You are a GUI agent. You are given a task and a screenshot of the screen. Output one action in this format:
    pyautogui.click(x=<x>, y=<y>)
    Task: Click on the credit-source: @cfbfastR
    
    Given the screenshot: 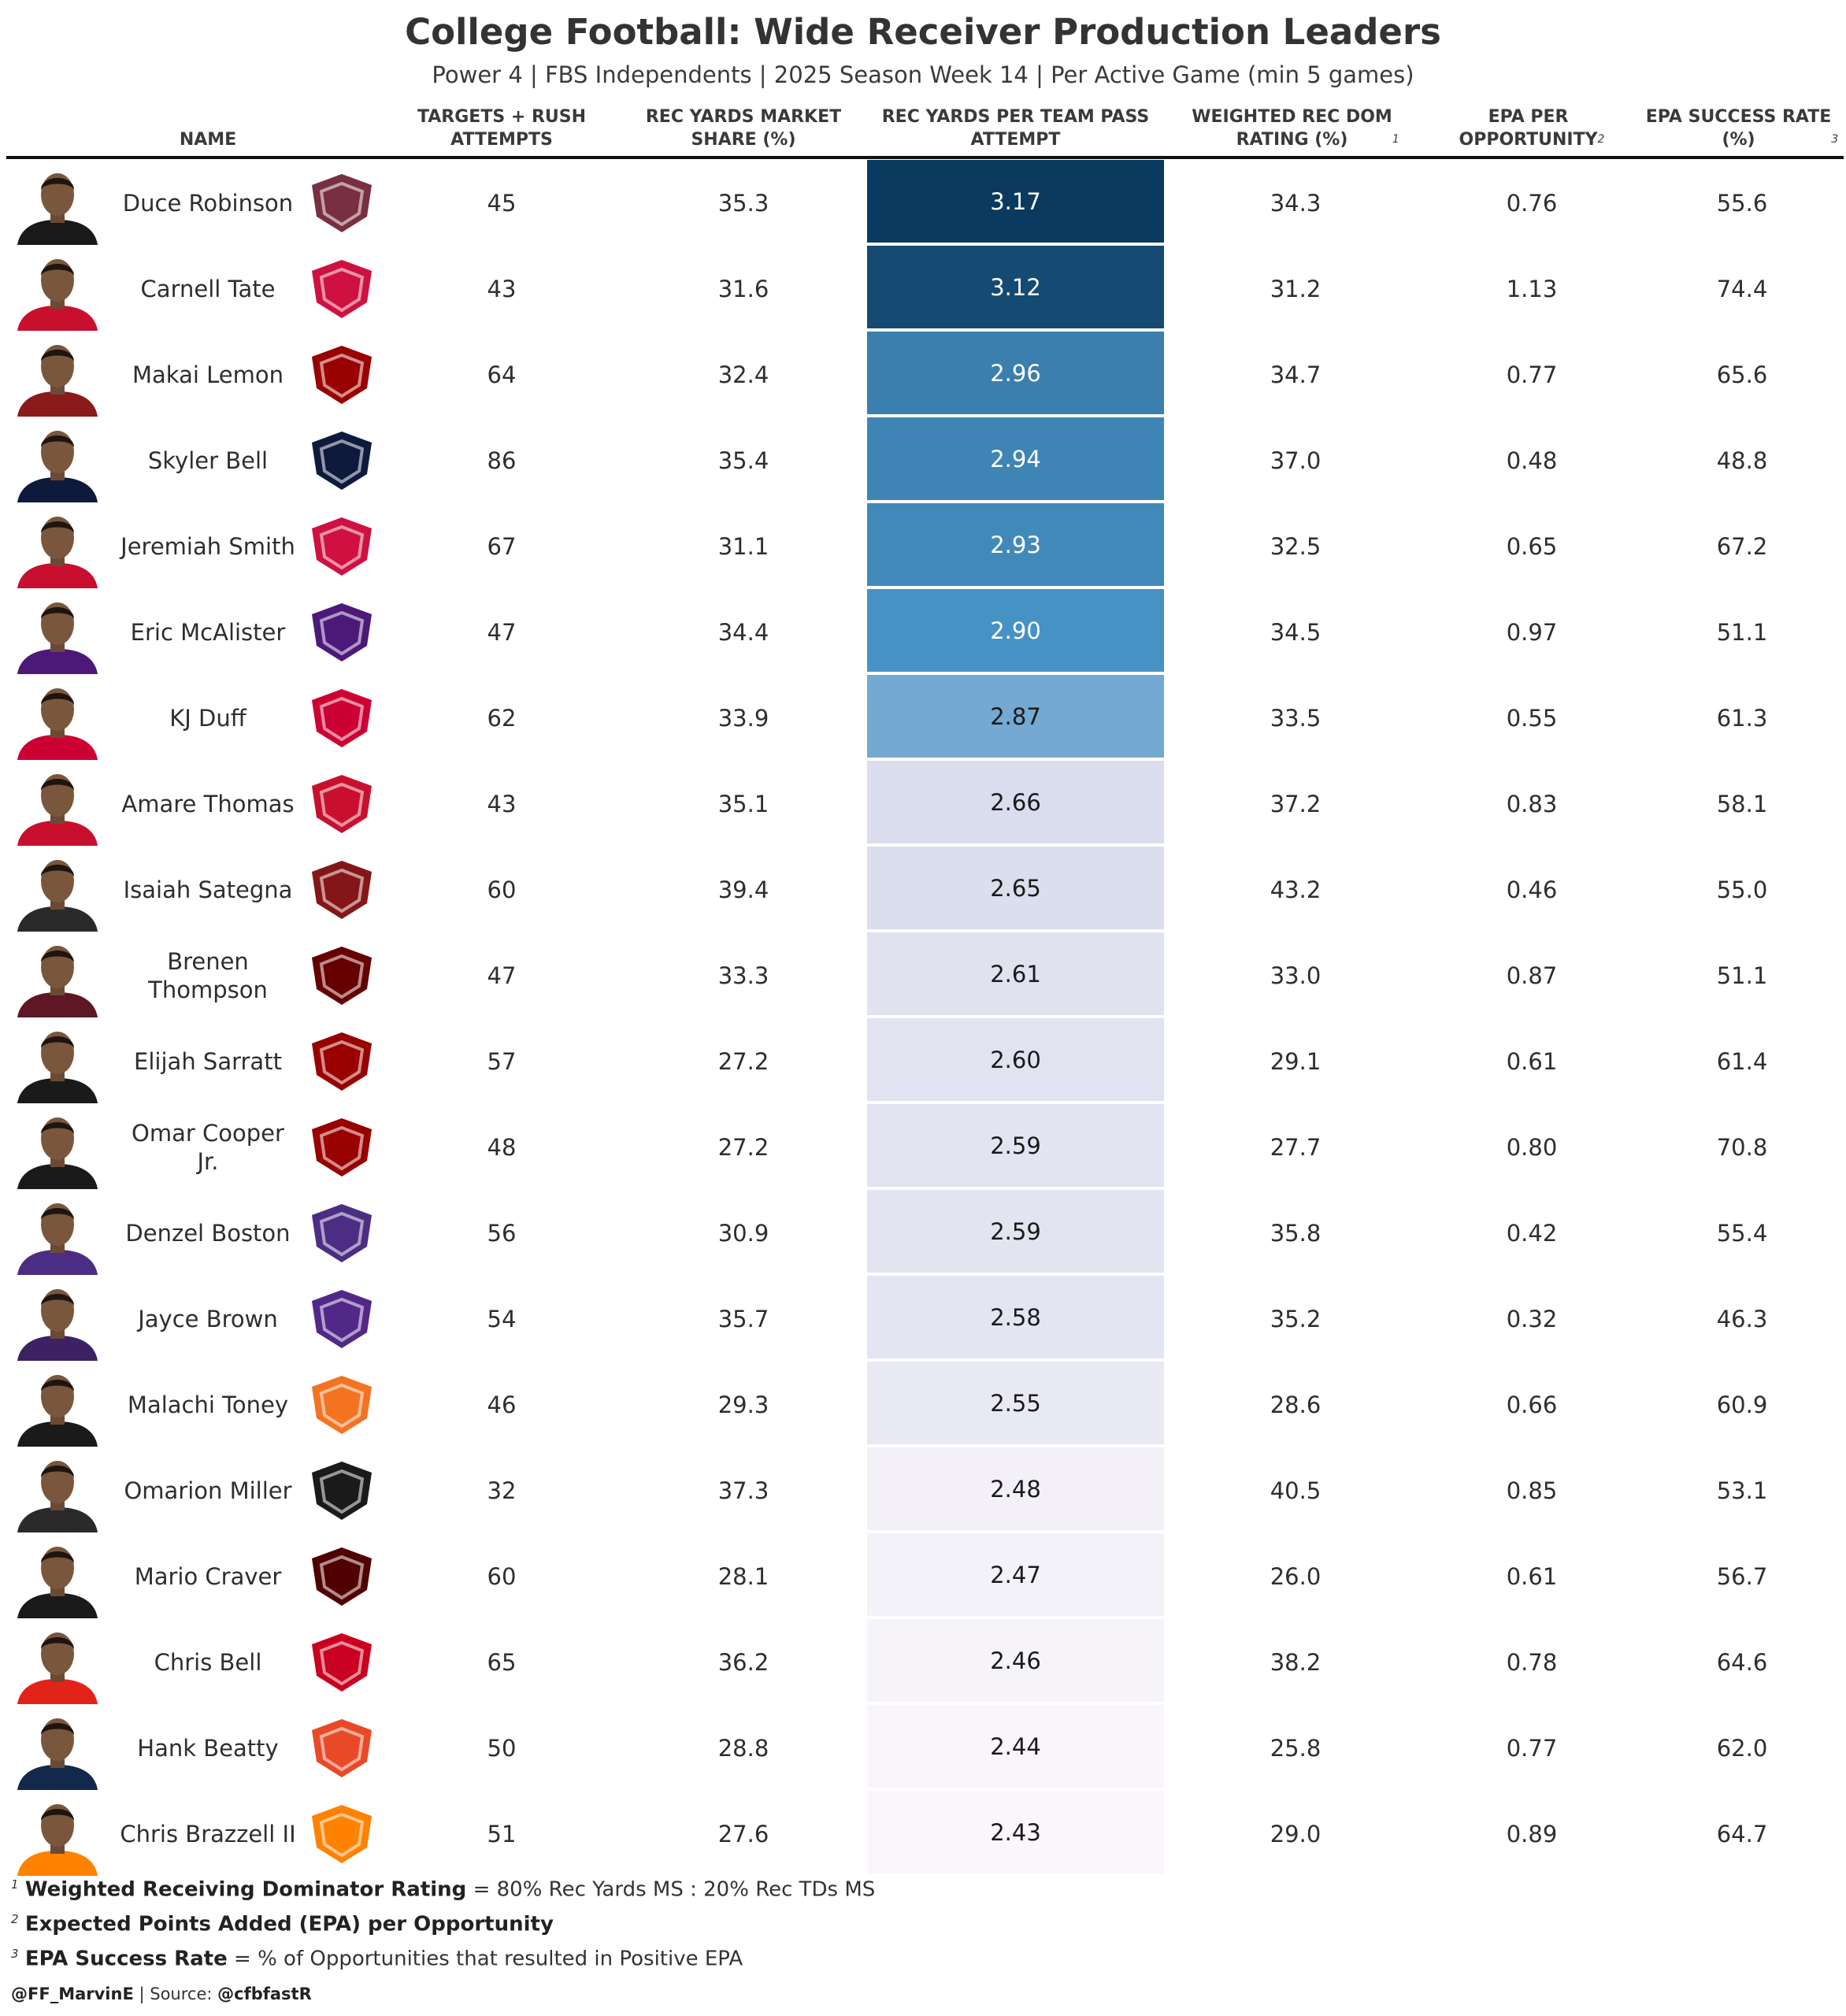 What is the action you would take?
    pyautogui.click(x=265, y=1993)
    